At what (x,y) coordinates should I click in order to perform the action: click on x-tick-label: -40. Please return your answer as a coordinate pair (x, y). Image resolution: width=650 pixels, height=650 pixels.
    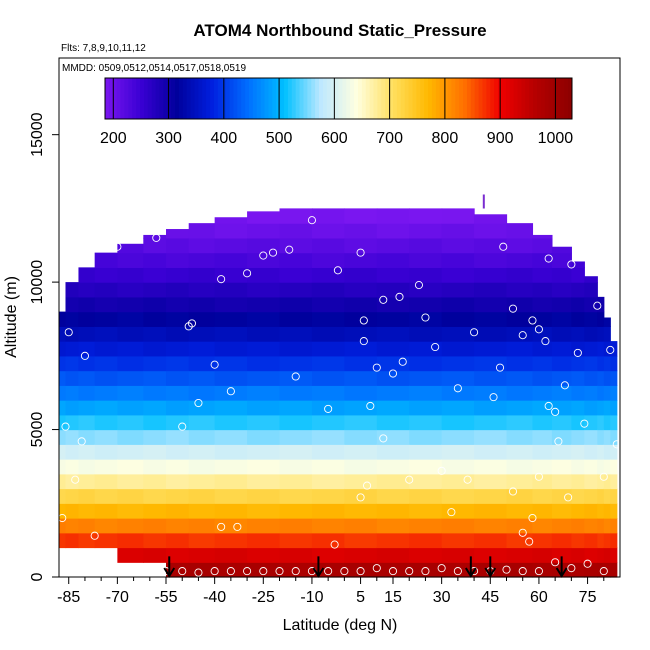
    Looking at the image, I should click on (214, 597).